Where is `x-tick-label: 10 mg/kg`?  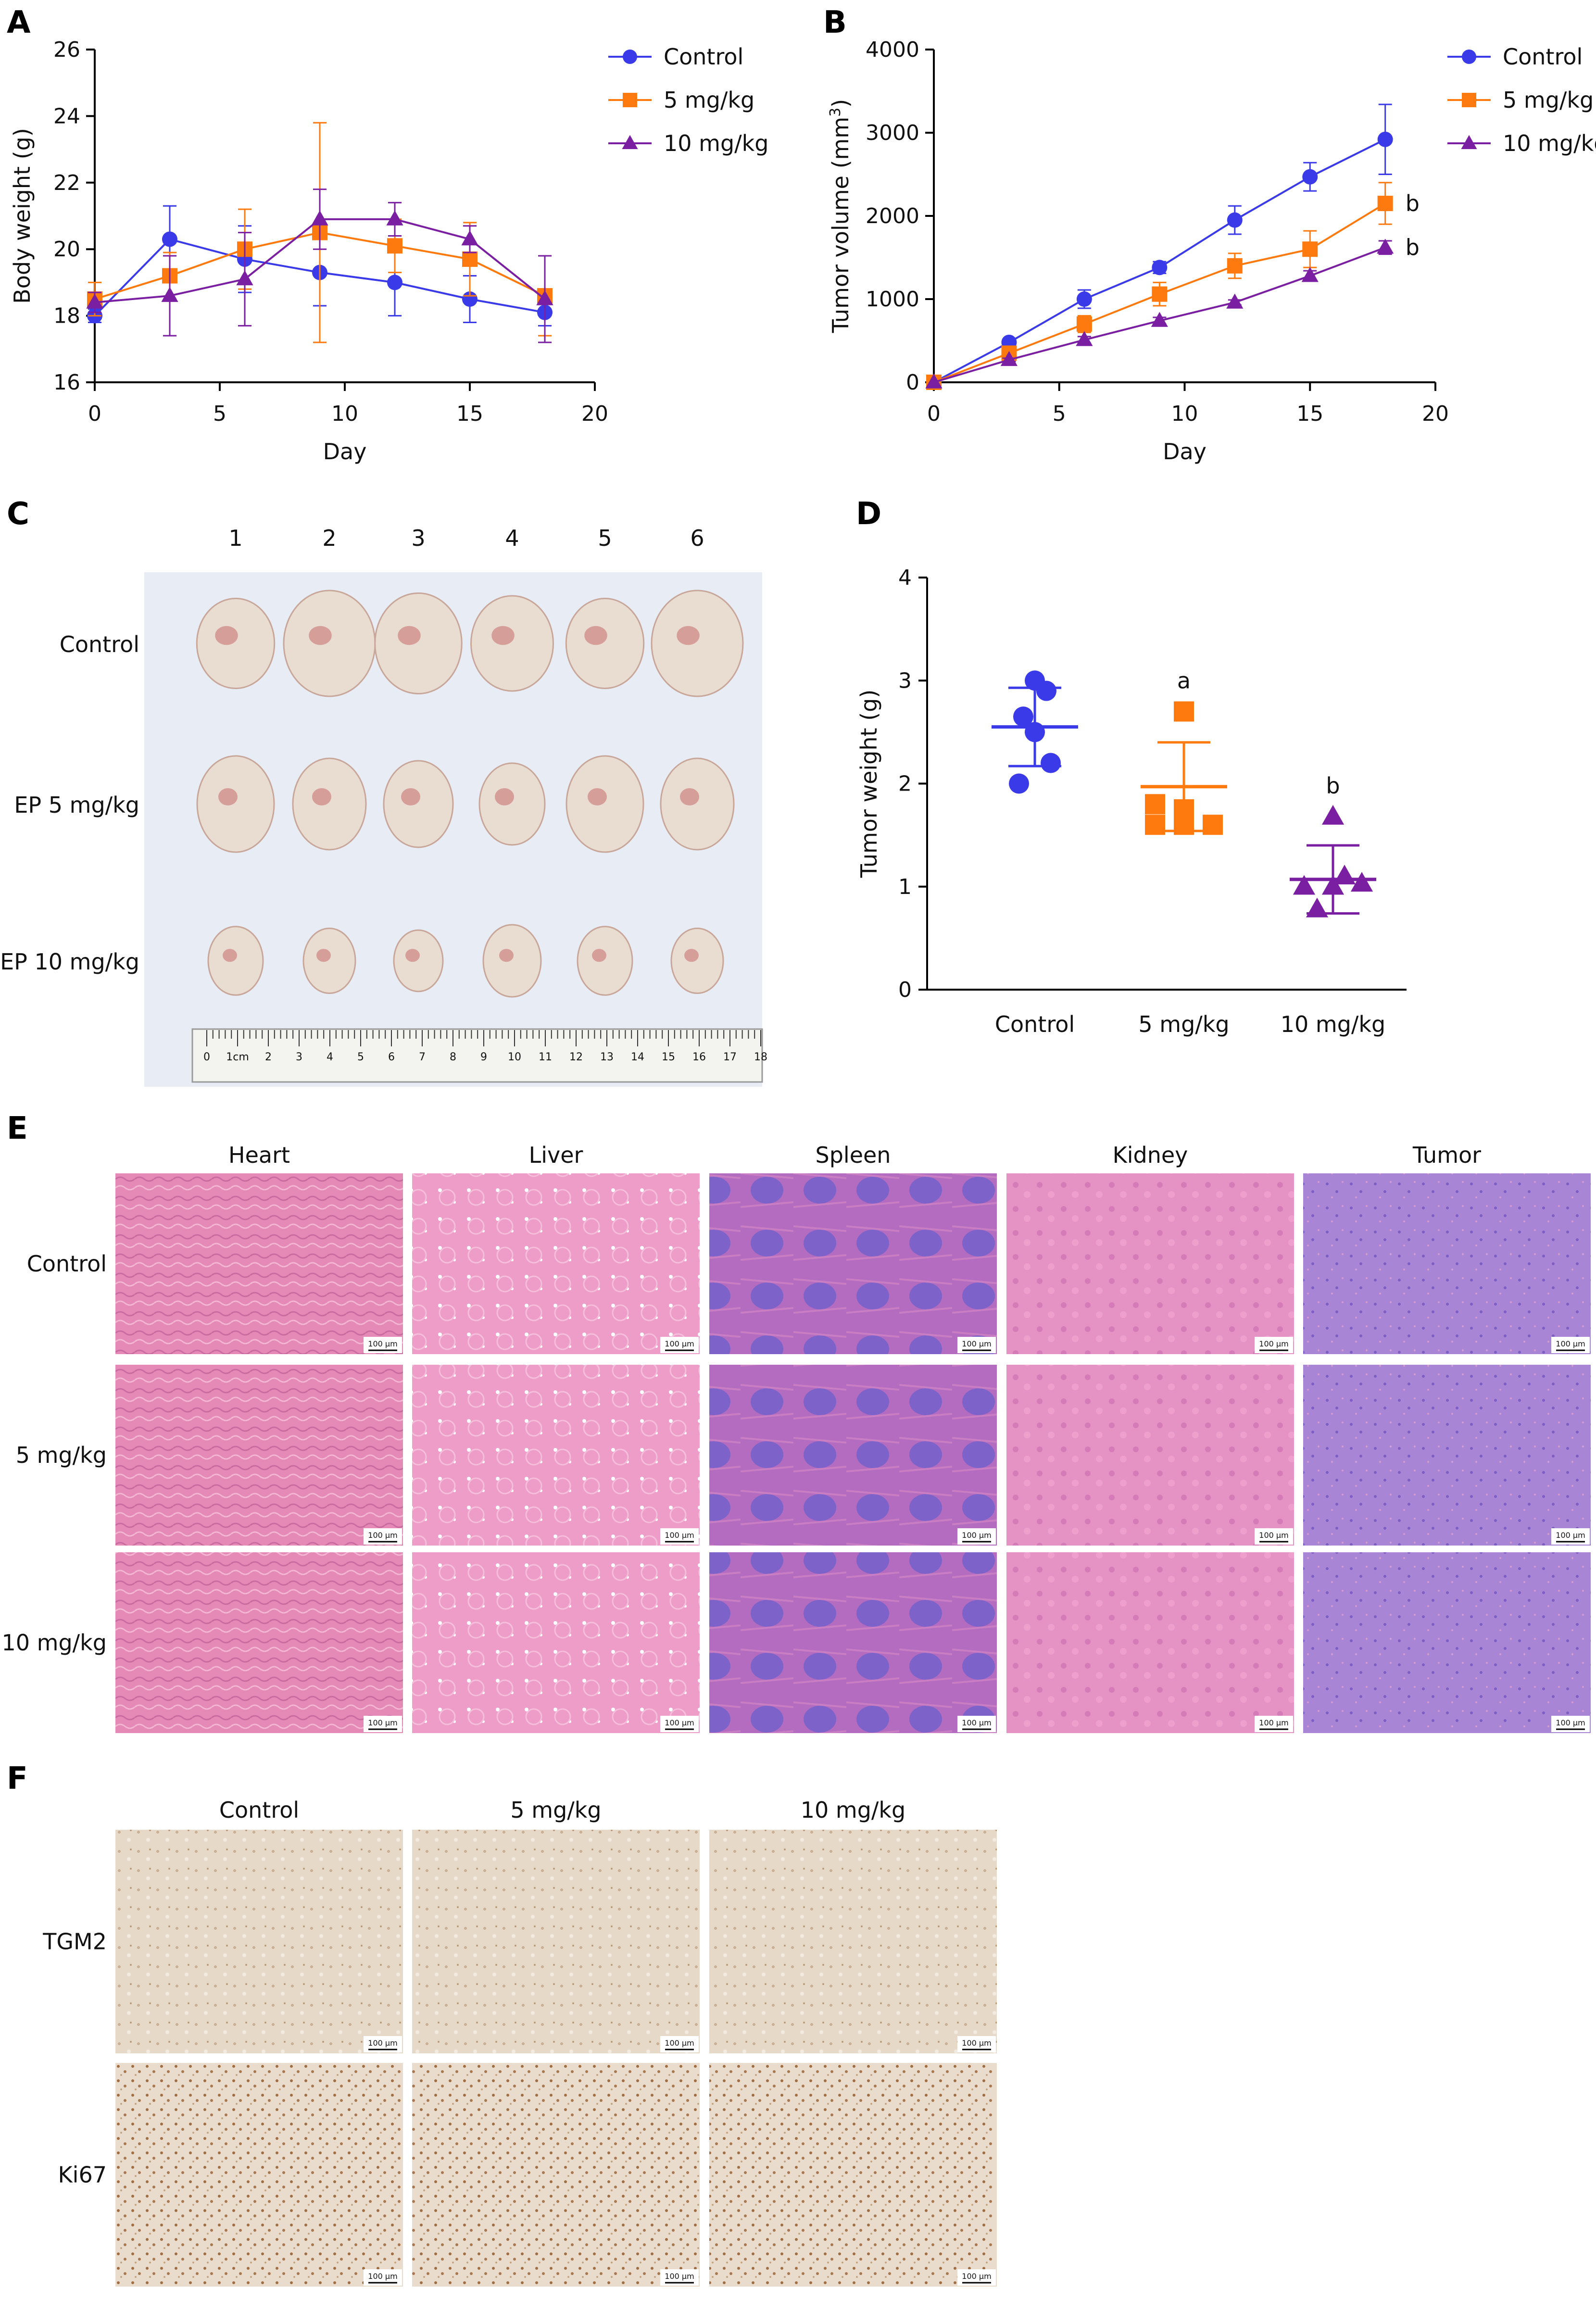
x-tick-label: 10 mg/kg is located at coordinates (1333, 1024).